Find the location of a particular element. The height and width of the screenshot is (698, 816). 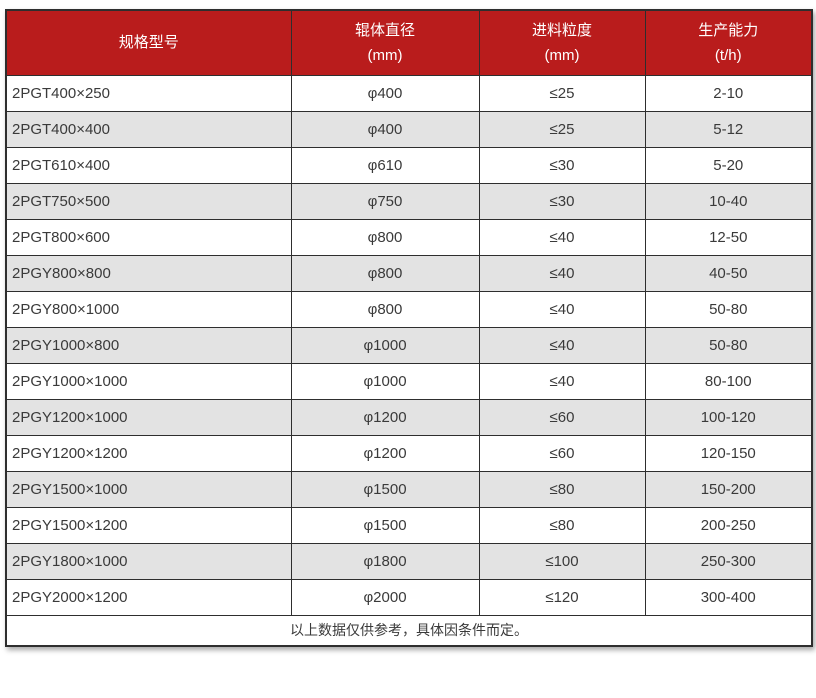

footnote-row: 以上数据仅供参考，具体因条件而定。 is located at coordinates (409, 630).